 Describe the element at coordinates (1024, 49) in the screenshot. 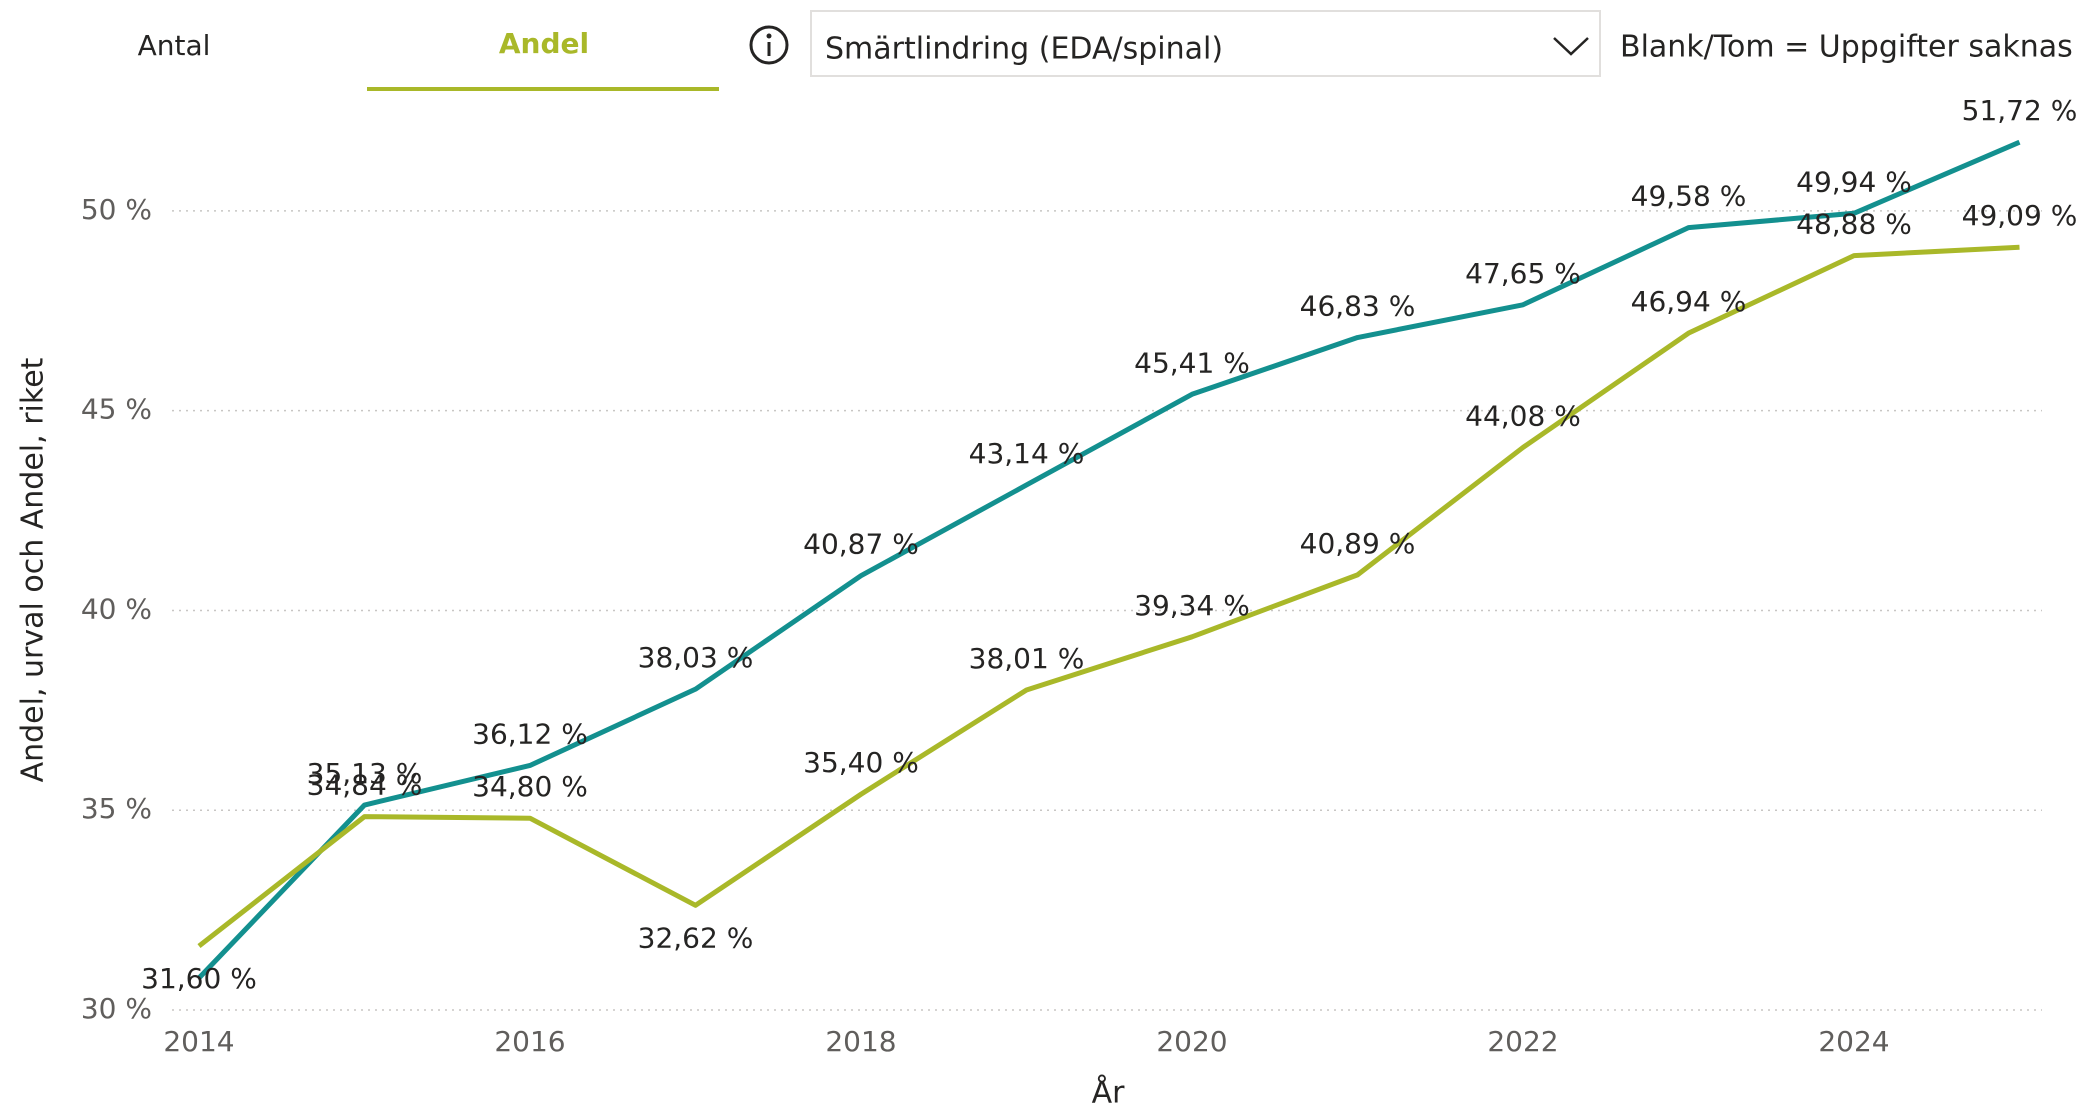

I see `dropdown-text: Smärtlindring (EDA/spinal)` at that location.